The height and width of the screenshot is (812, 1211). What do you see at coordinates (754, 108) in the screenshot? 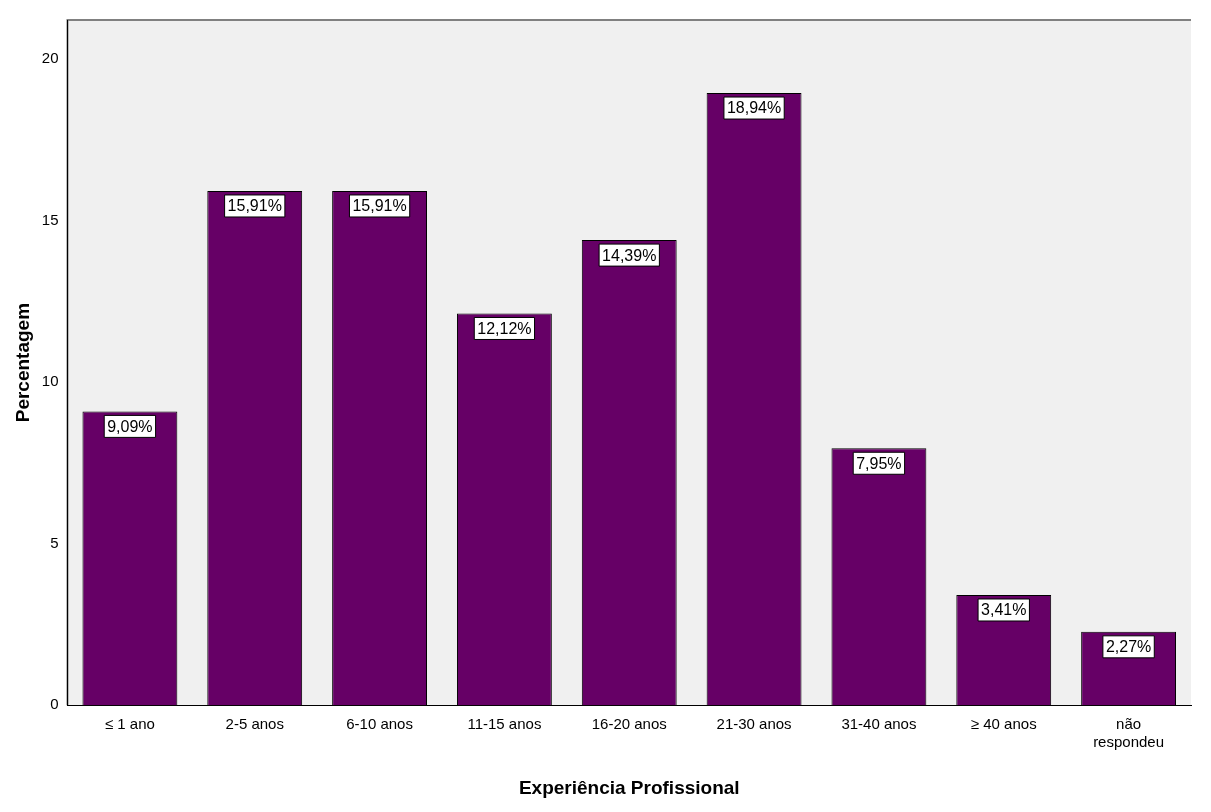
I see `data-label: 18,94%` at bounding box center [754, 108].